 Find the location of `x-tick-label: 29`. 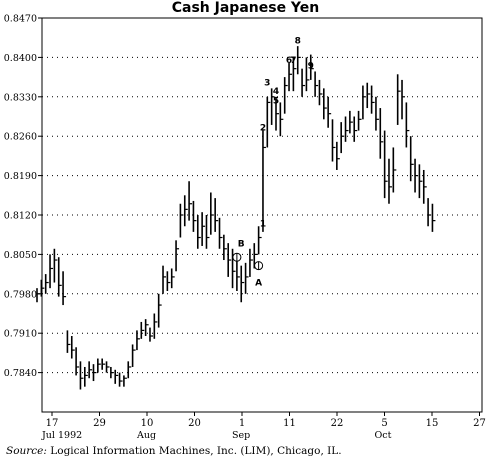

x-tick-label: 29 is located at coordinates (99, 423).